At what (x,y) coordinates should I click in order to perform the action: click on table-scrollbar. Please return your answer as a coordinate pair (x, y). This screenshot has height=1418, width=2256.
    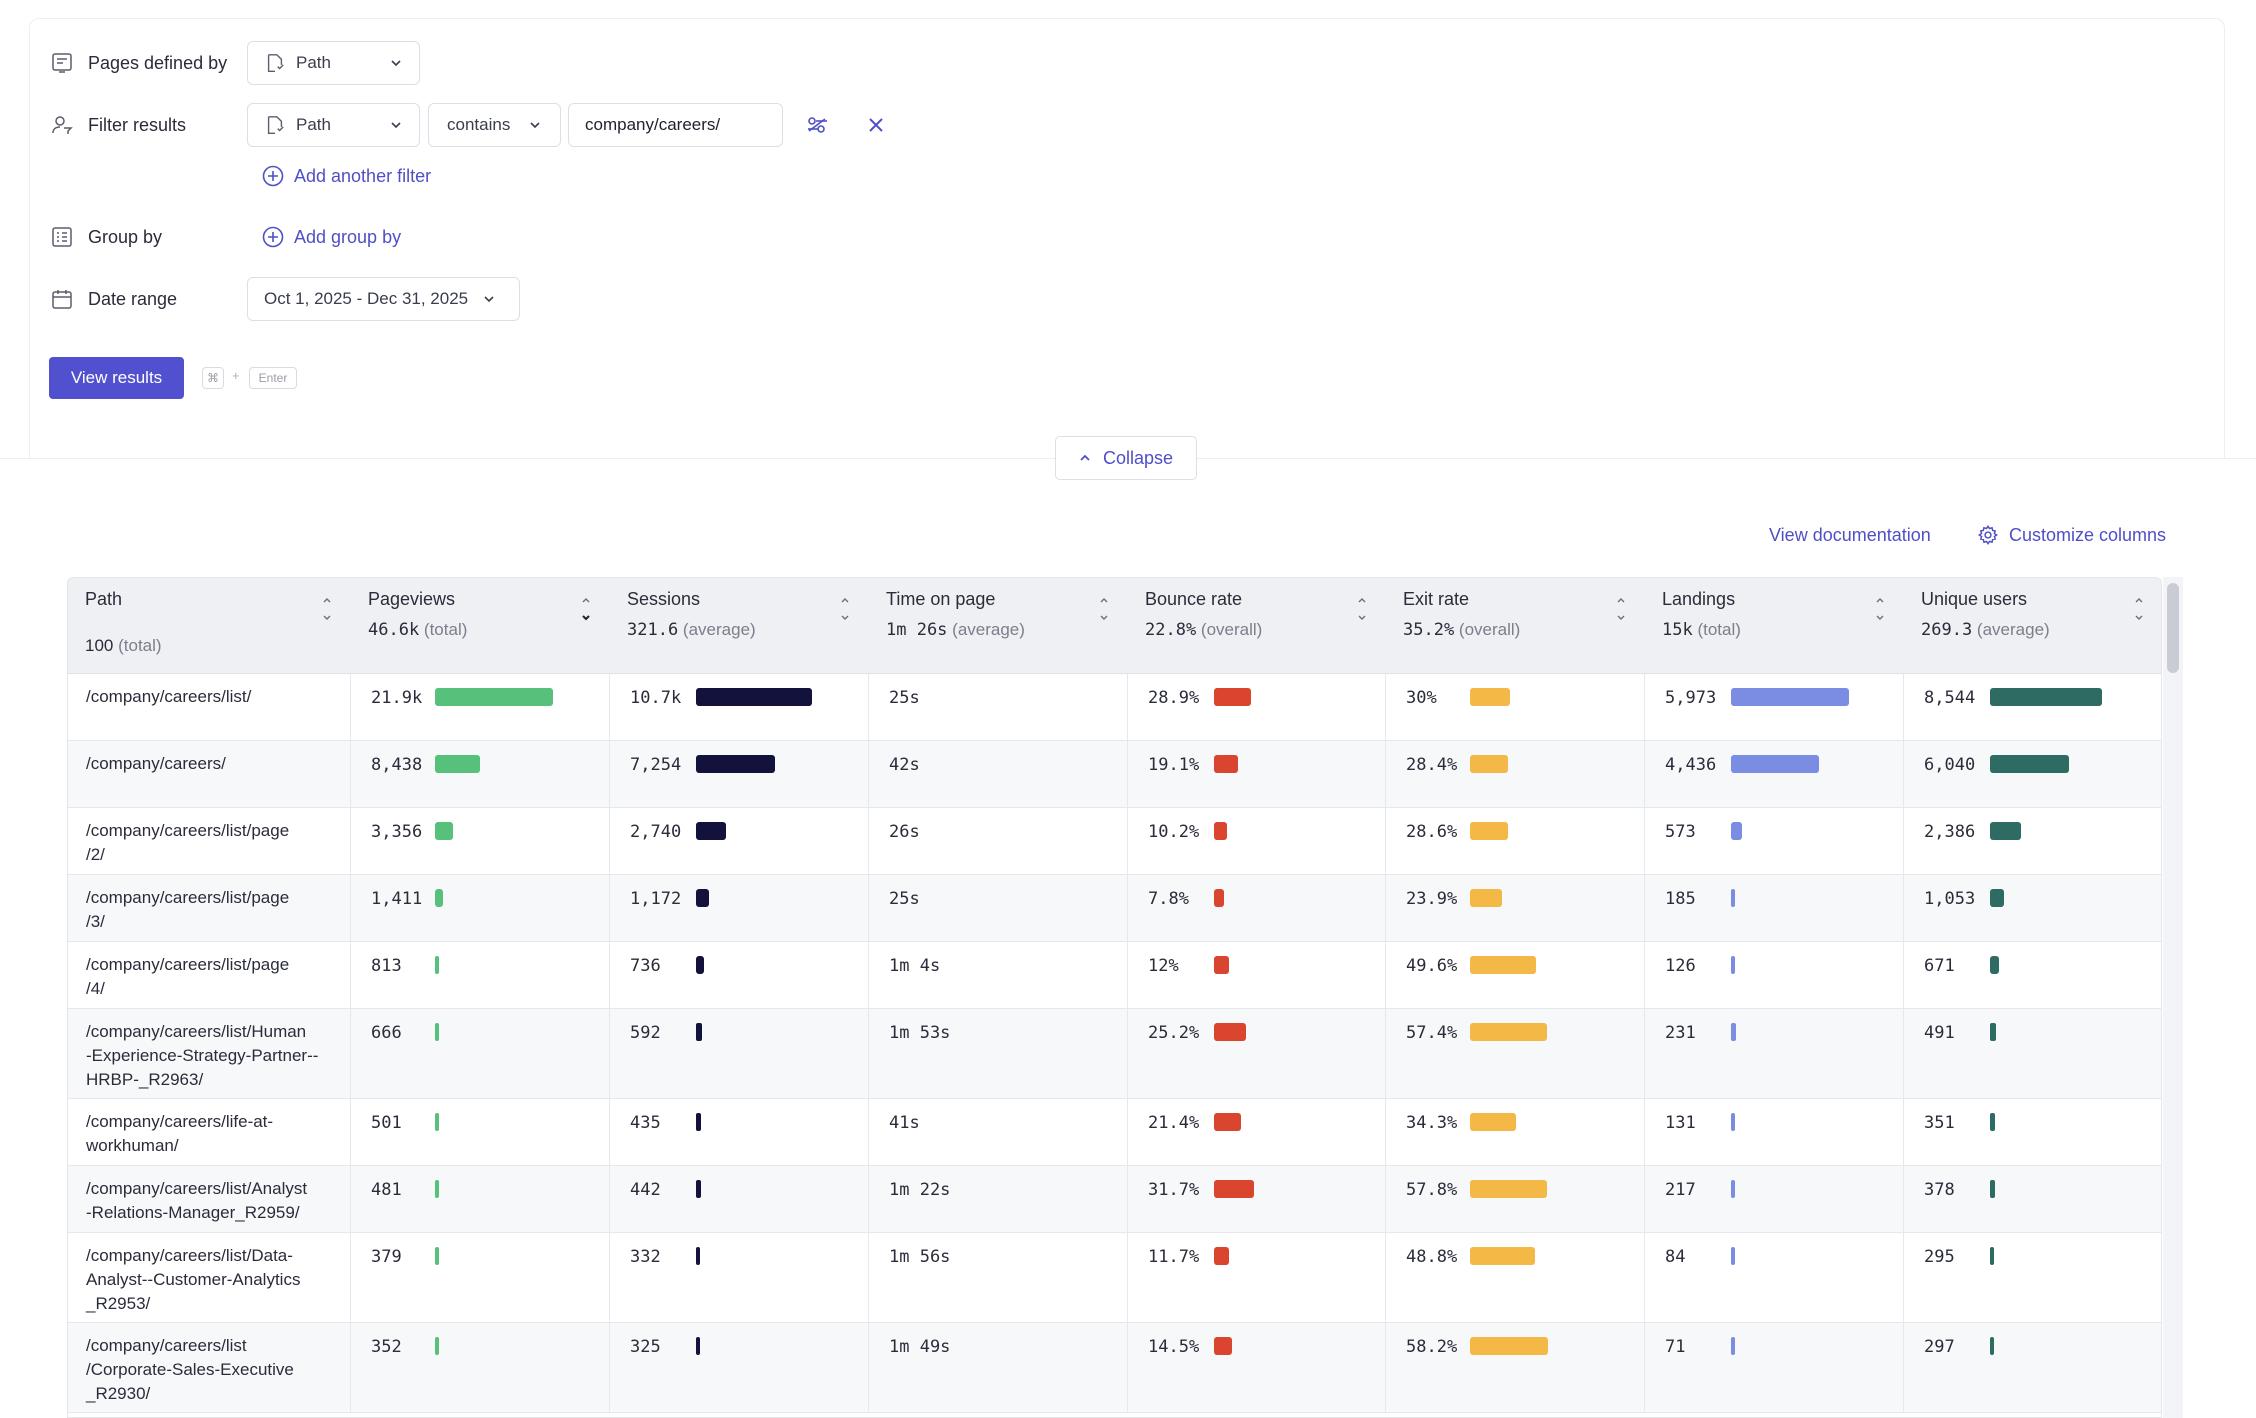
    Looking at the image, I should click on (2173, 997).